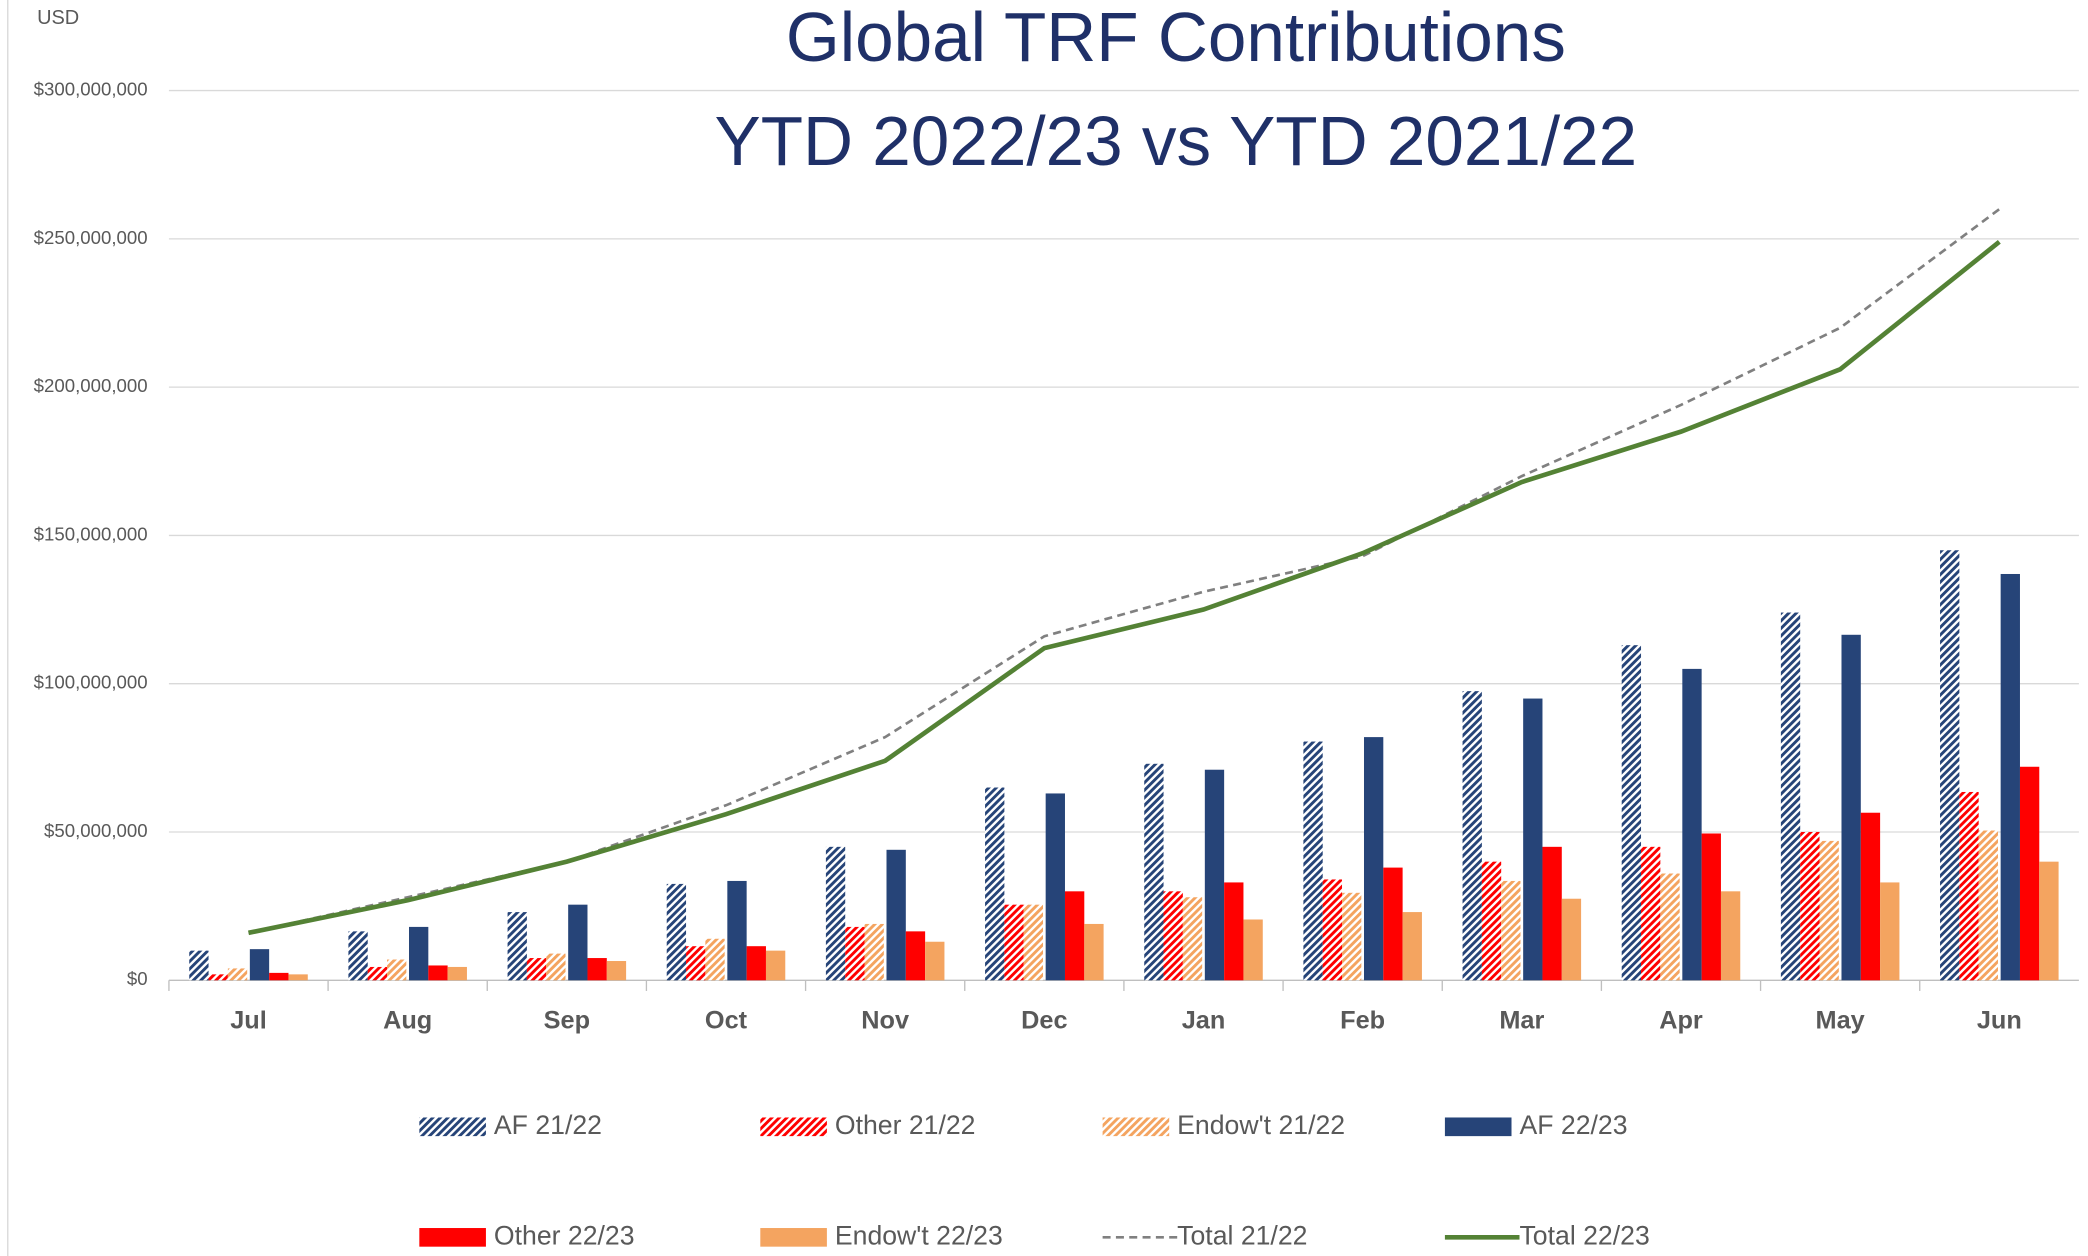  What do you see at coordinates (1521, 1020) in the screenshot?
I see `x-tick-label: Mar` at bounding box center [1521, 1020].